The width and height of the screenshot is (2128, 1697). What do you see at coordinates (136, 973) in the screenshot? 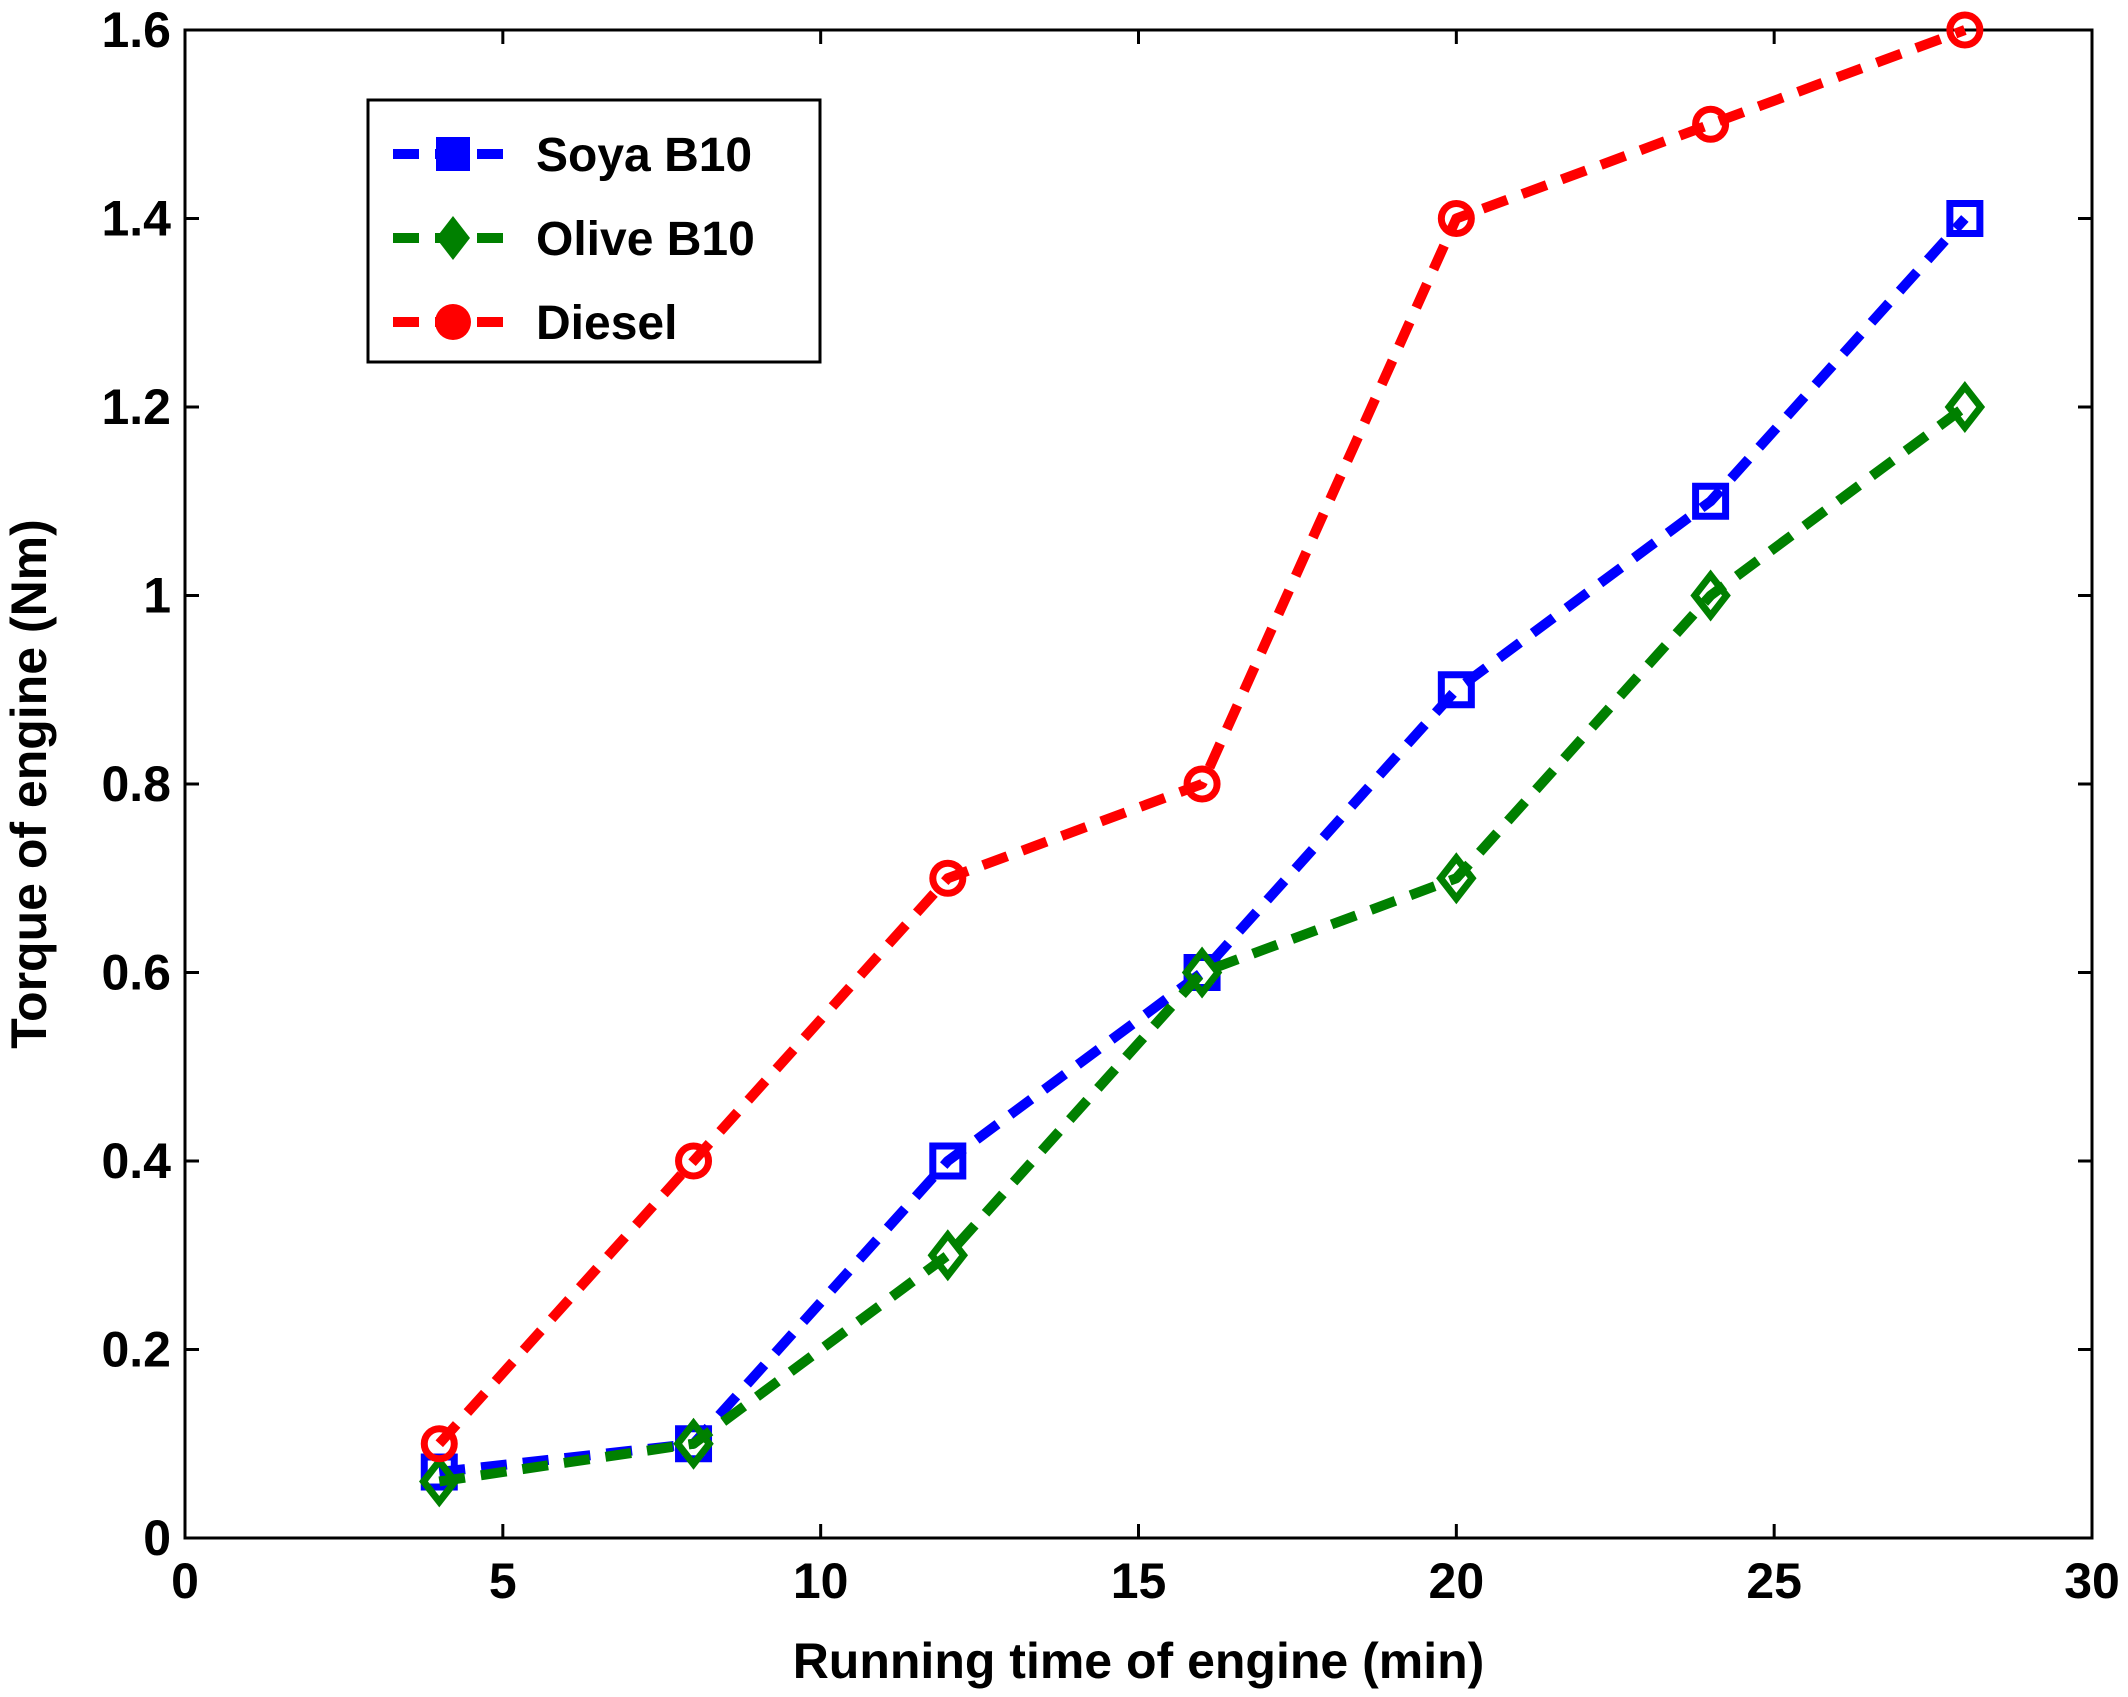
I see `y-tick-label: 0.6` at bounding box center [136, 973].